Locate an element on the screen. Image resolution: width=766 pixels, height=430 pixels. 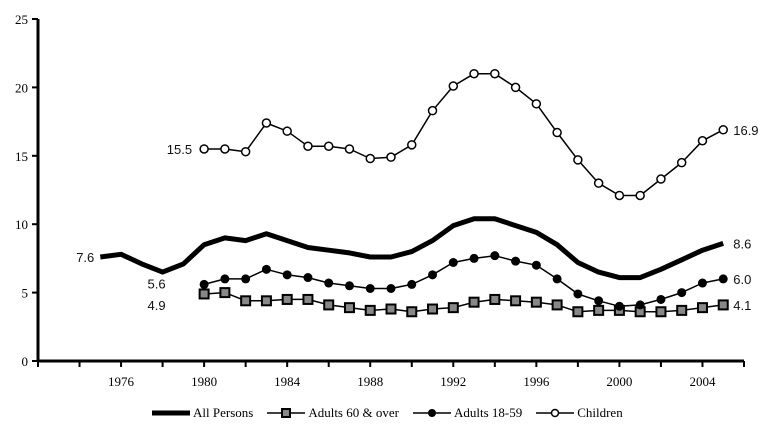
data-label: 7.6 is located at coordinates (85, 257).